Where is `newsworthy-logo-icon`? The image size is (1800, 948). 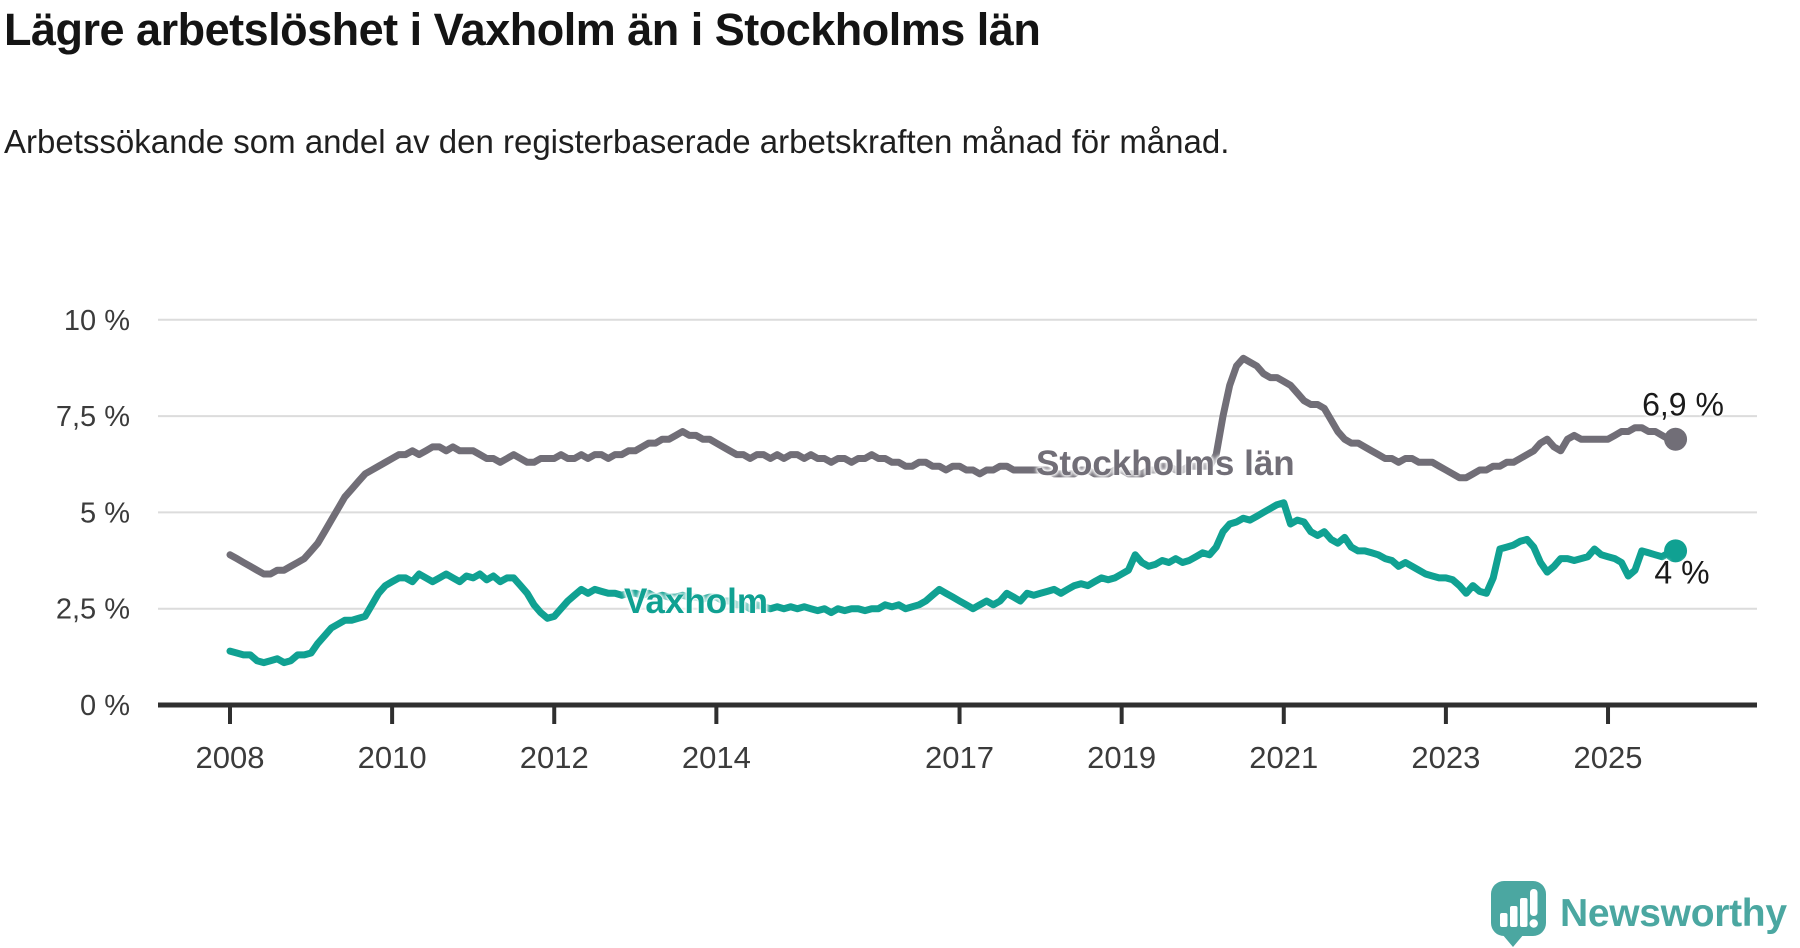 newsworthy-logo-icon is located at coordinates (1518, 914).